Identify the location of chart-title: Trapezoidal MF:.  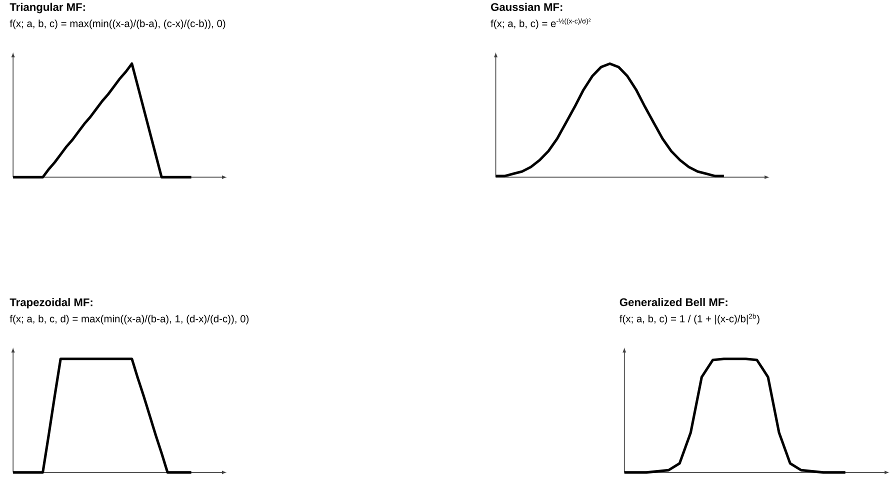
(51, 303).